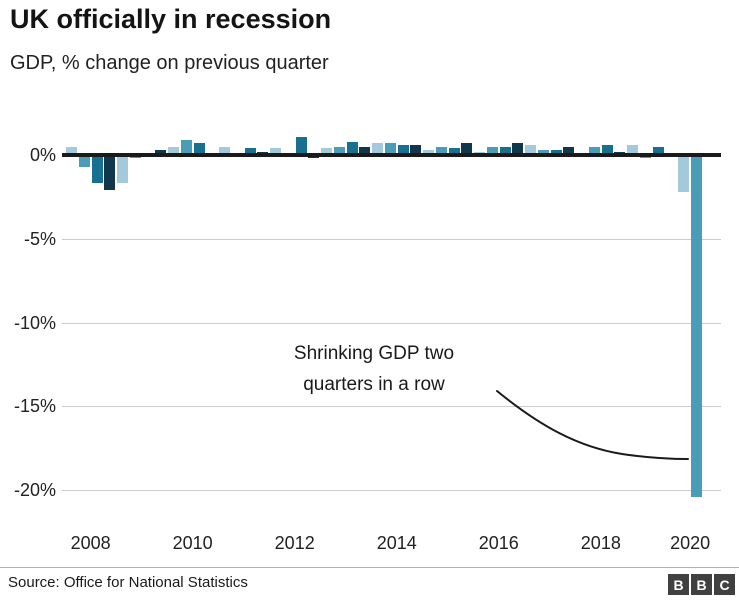 Image resolution: width=739 pixels, height=600 pixels. I want to click on bar-2016-q4, so click(518, 149).